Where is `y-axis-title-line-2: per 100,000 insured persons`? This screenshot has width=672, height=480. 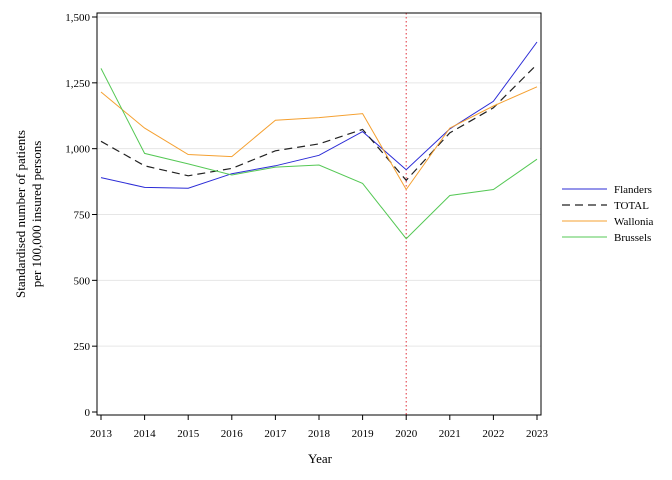
y-axis-title-line-2: per 100,000 insured persons is located at coordinates (36, 214).